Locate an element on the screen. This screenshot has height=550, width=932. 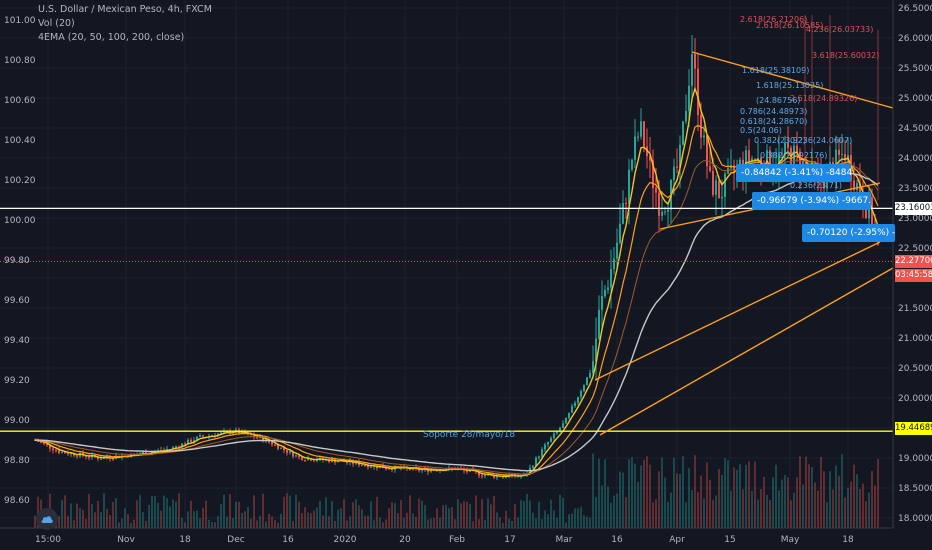
support-annotation: Soporte 28/mayo/18 is located at coordinates (469, 435).